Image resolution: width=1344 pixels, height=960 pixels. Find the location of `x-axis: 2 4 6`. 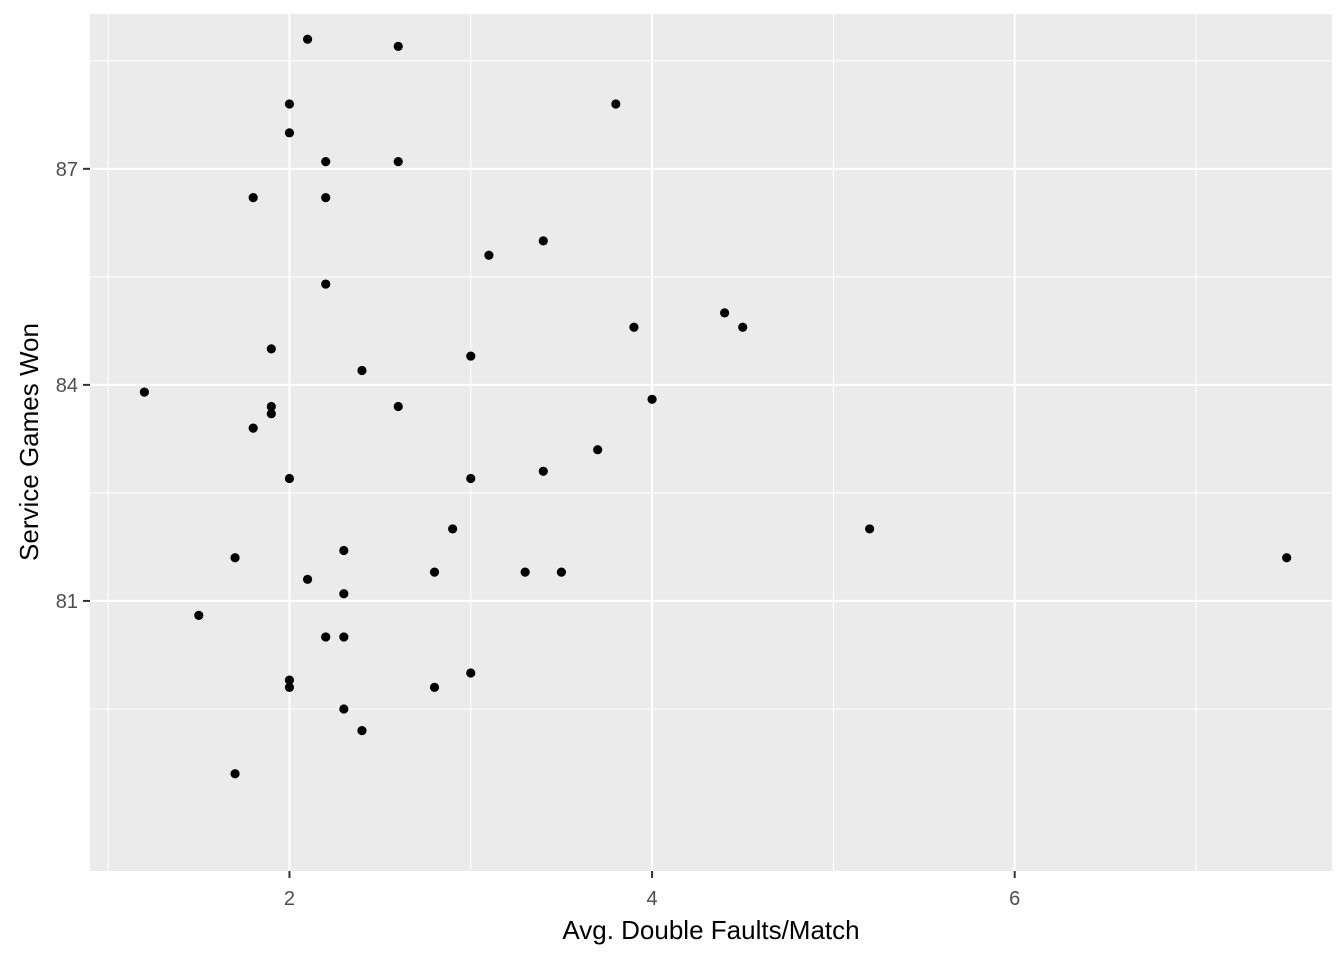

x-axis: 2 4 6 is located at coordinates (652, 890).